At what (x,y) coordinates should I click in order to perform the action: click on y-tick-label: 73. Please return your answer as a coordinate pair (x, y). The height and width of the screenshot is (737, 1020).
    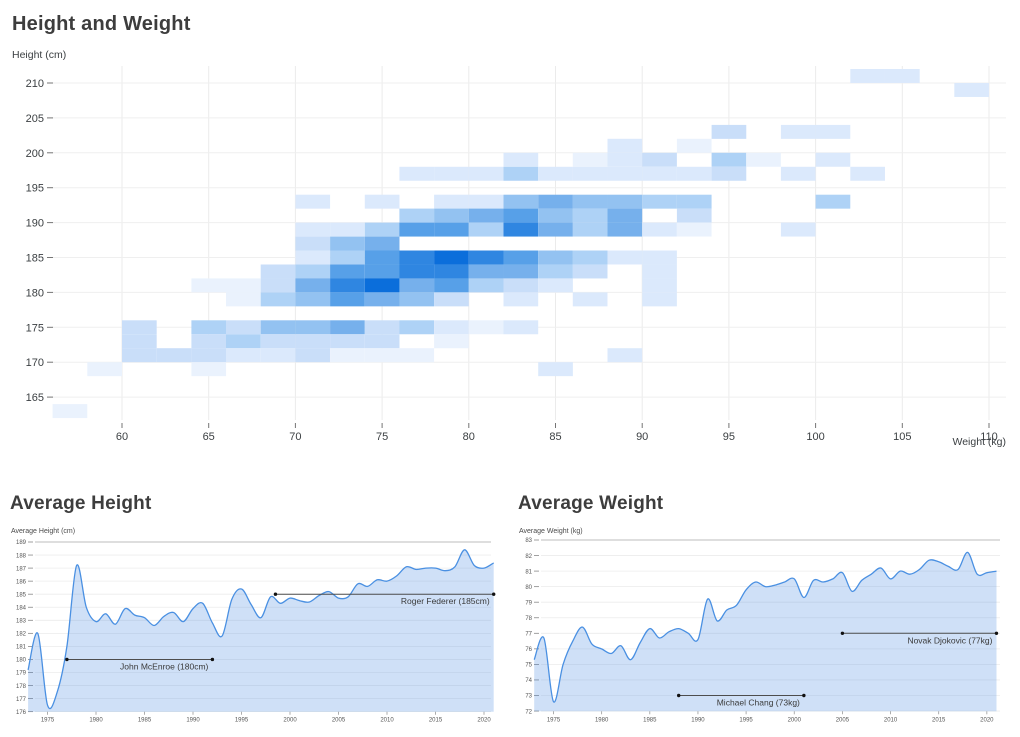
    Looking at the image, I should click on (528, 697).